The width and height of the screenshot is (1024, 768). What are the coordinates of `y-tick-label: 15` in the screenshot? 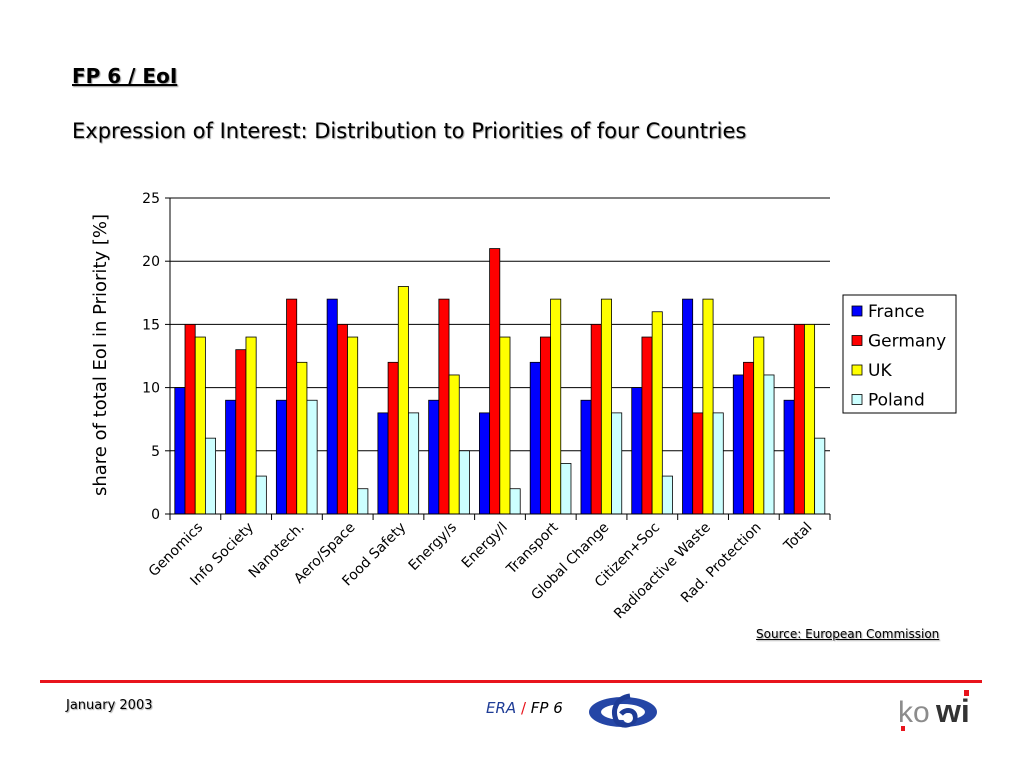 It's located at (151, 325).